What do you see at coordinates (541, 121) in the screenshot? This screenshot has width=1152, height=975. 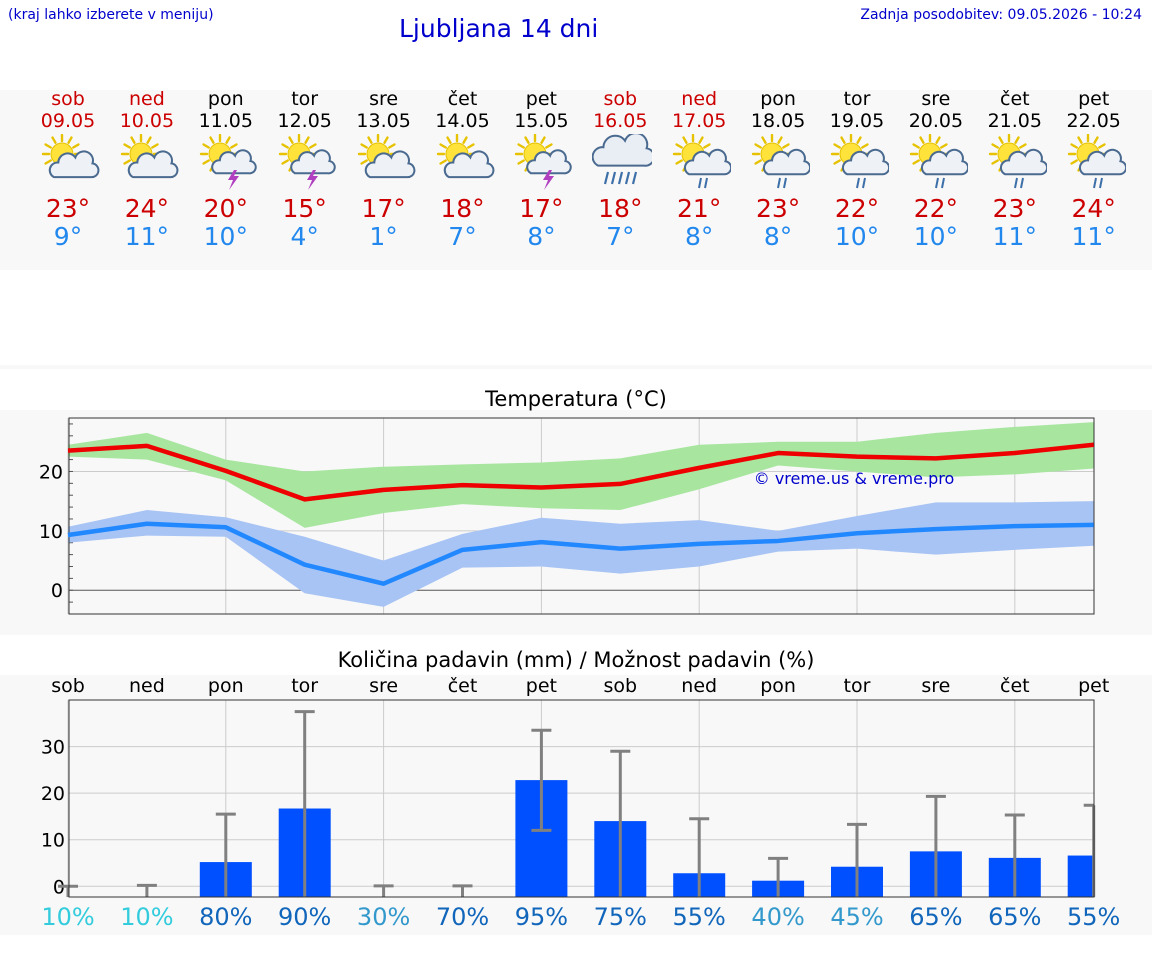 I see `day-date: 15.05` at bounding box center [541, 121].